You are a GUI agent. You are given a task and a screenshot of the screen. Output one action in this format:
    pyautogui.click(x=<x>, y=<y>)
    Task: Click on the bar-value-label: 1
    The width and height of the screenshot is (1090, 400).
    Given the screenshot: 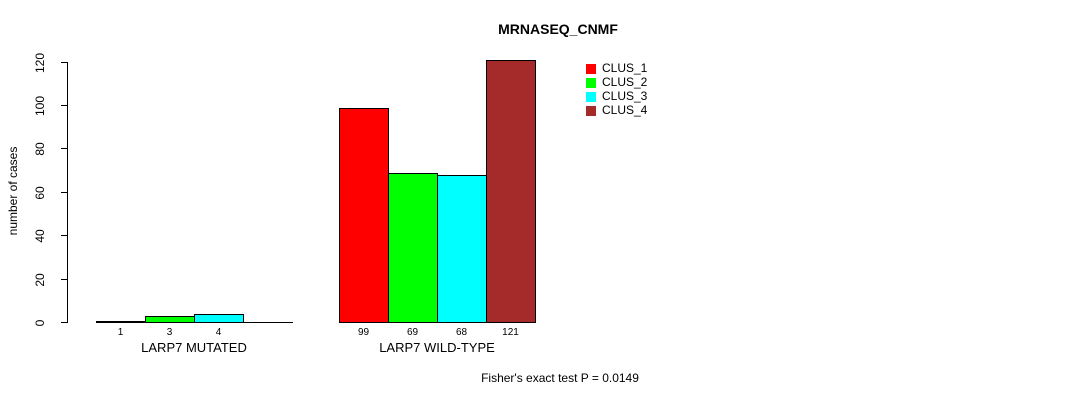 What is the action you would take?
    pyautogui.click(x=120, y=332)
    